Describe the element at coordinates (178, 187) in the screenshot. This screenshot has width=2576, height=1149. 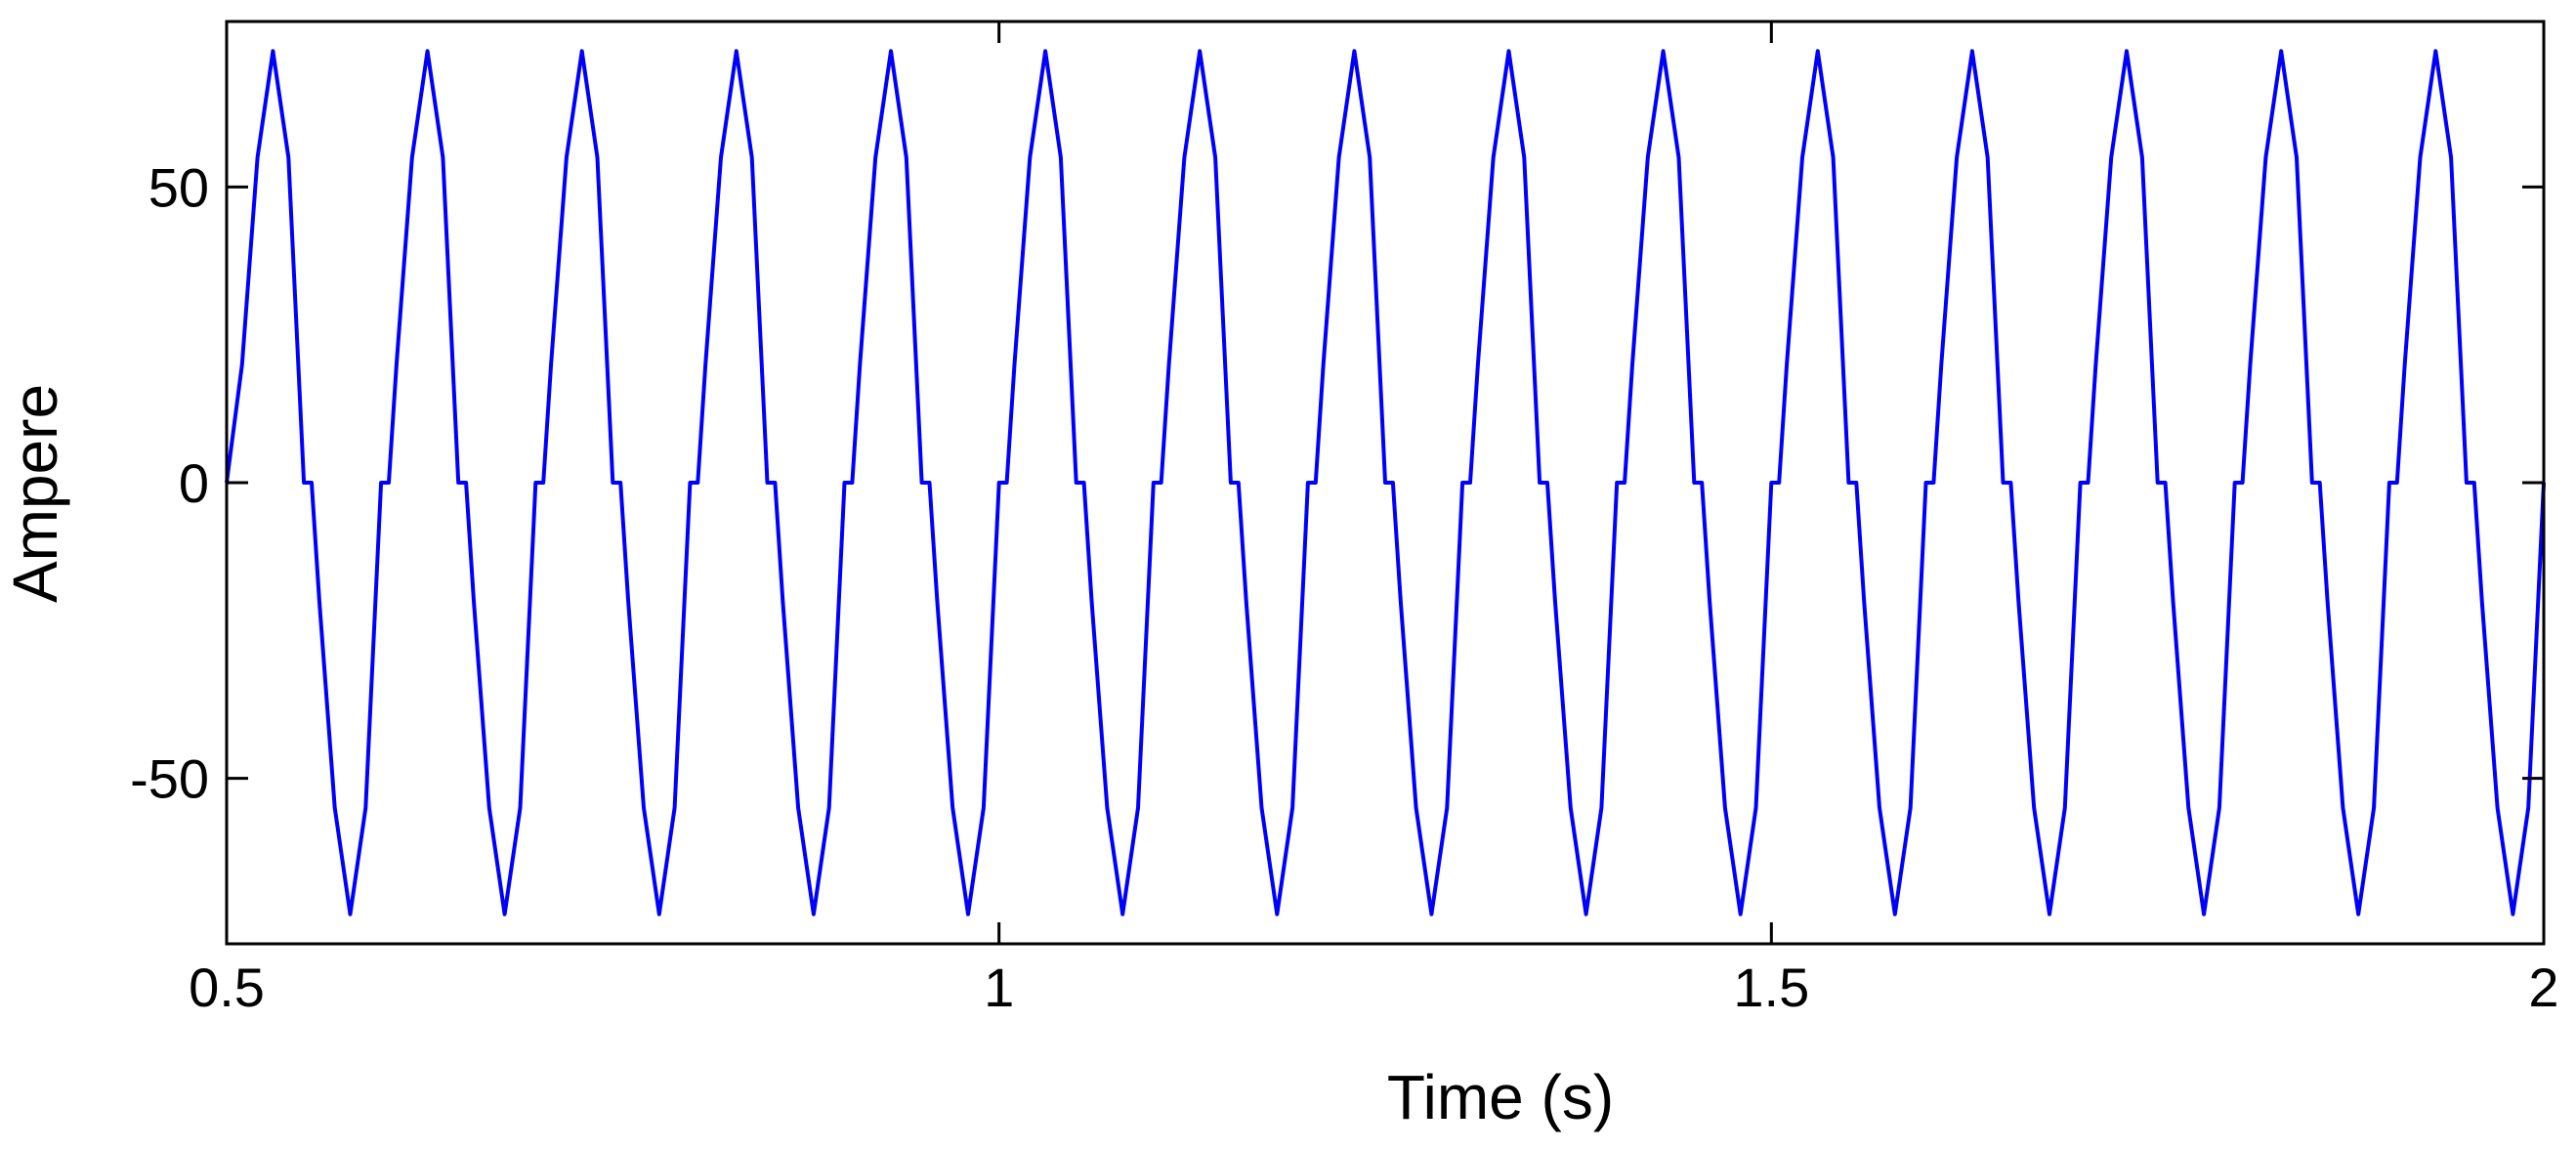
I see `y-tick-label-2: 50` at that location.